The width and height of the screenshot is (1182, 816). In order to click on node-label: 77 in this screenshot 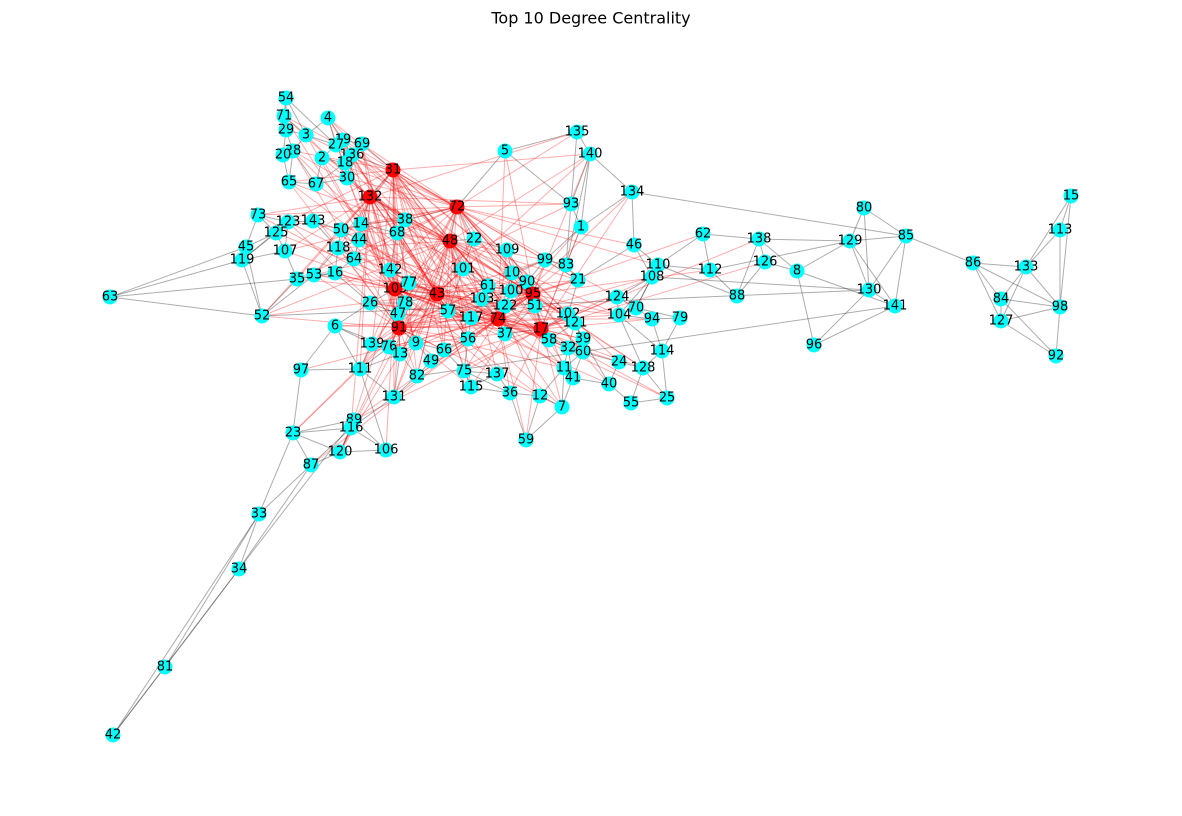, I will do `click(409, 283)`.